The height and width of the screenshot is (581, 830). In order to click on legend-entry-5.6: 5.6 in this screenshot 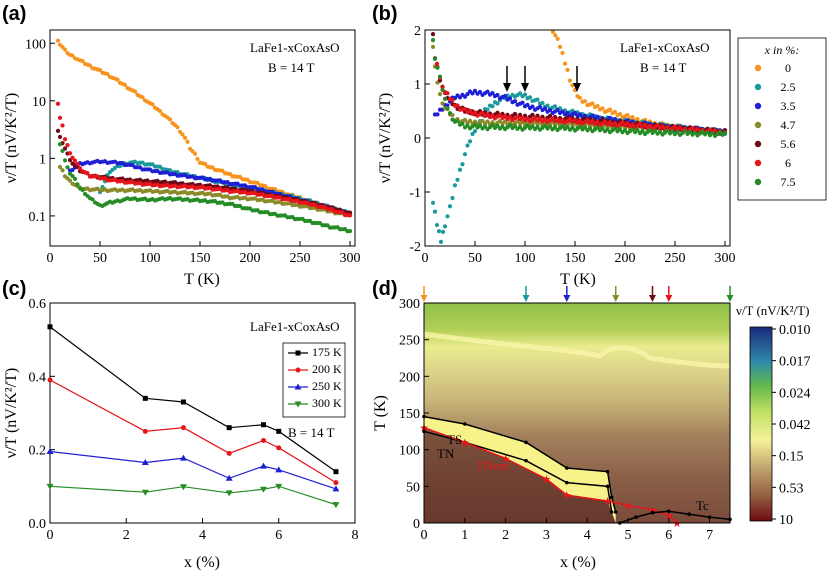, I will do `click(788, 144)`.